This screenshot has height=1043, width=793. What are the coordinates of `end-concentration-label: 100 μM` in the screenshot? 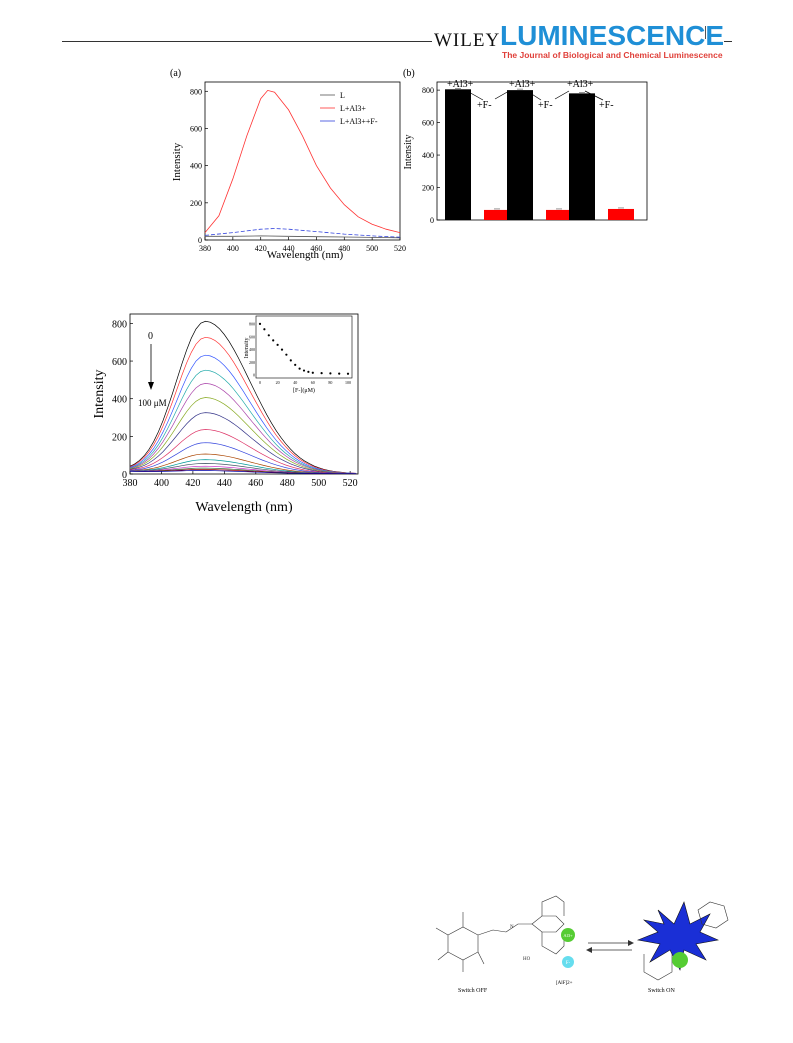 It's located at (152, 403).